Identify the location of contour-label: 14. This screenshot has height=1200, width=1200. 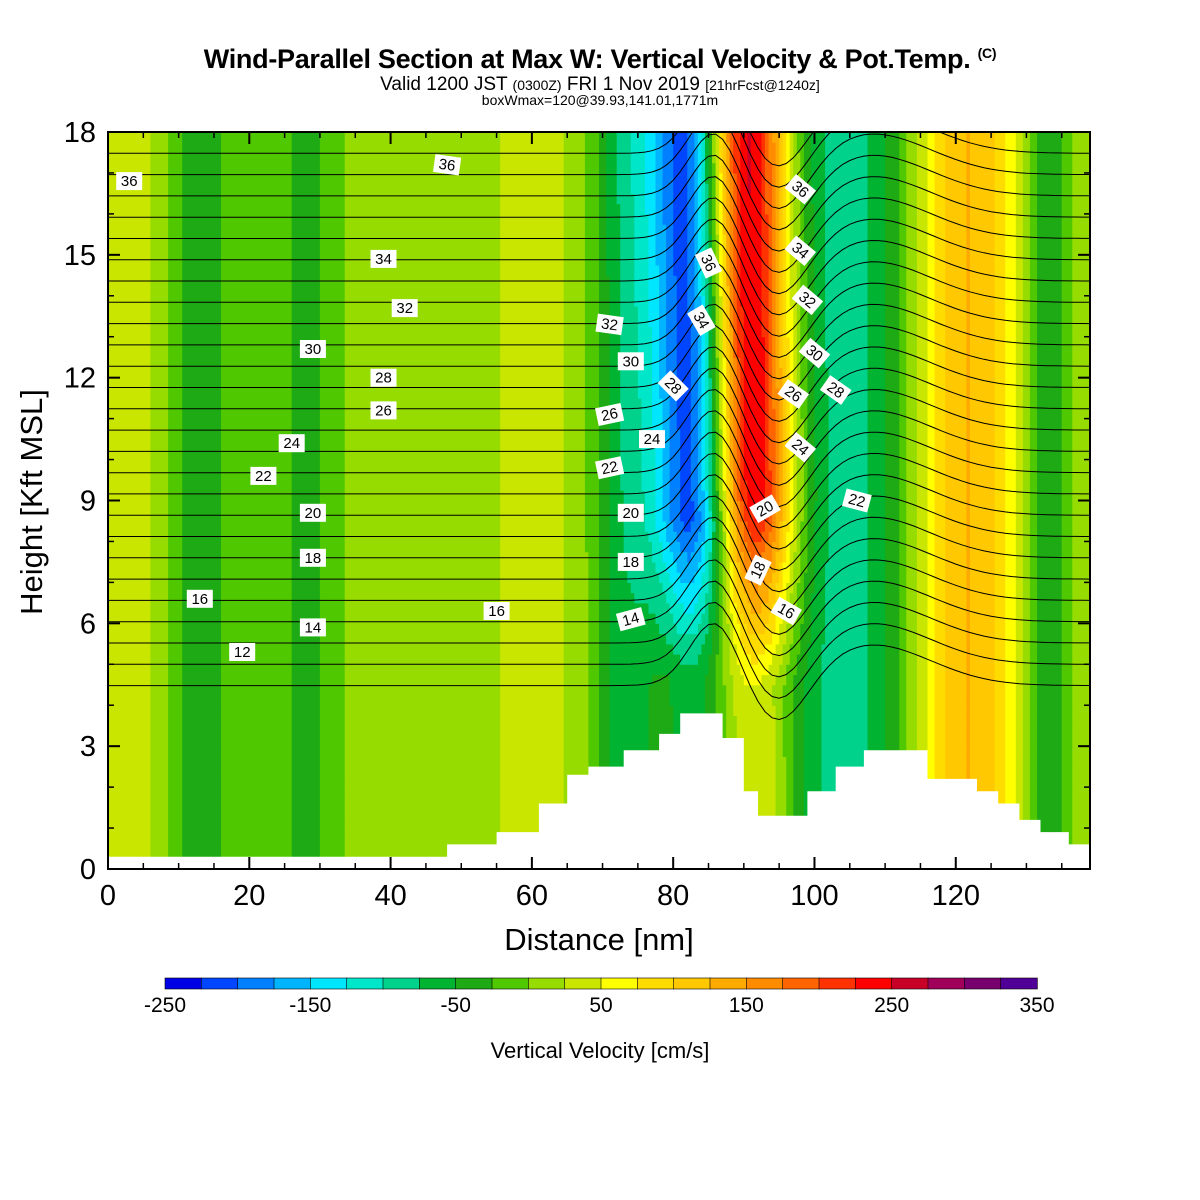
(312, 627).